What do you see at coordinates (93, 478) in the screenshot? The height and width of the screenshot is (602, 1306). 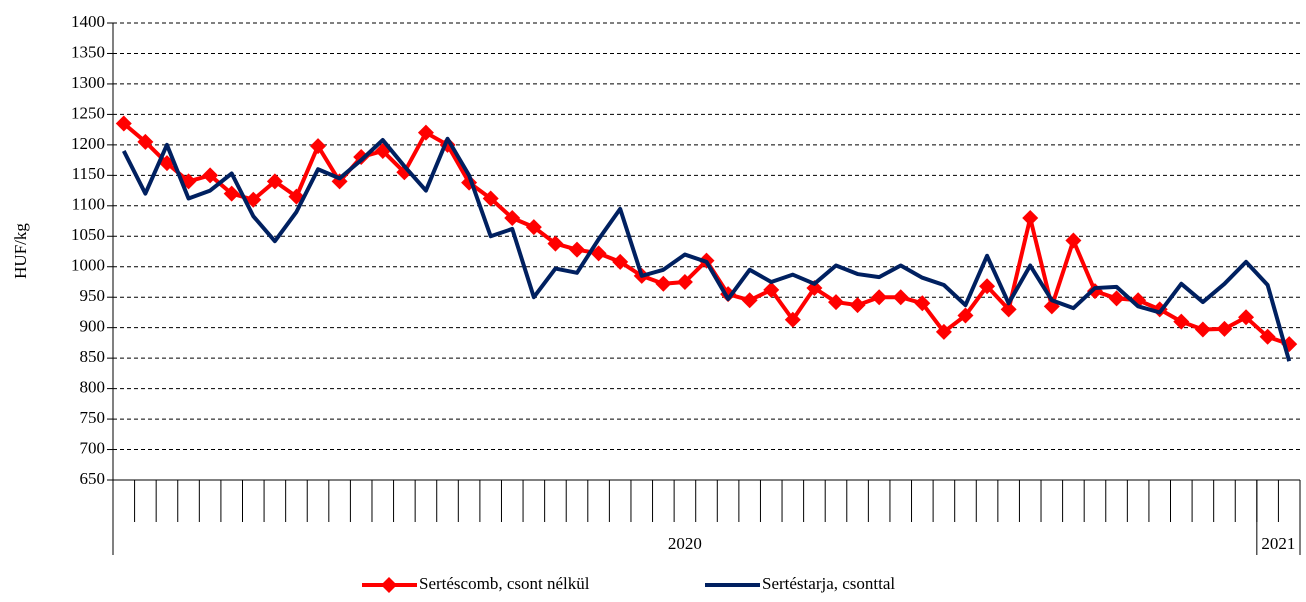 I see `y-tick-label: 650` at bounding box center [93, 478].